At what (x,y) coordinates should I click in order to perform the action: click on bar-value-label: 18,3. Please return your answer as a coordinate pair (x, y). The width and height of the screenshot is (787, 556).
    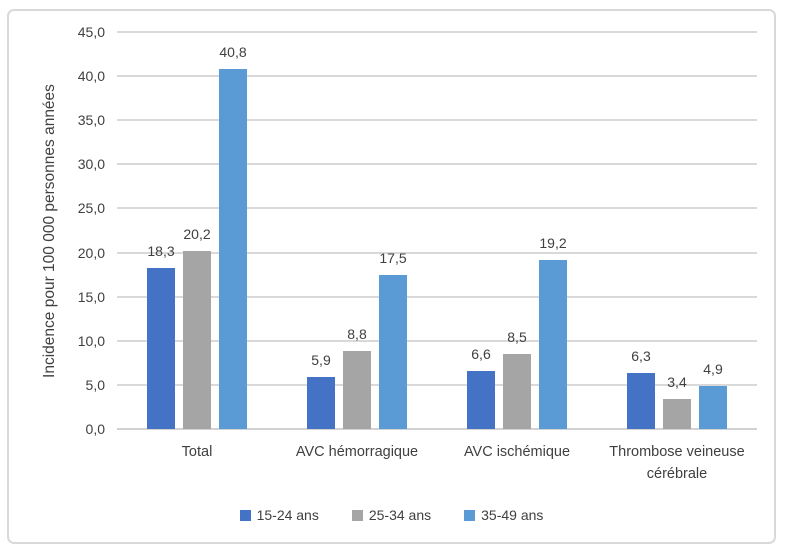
    Looking at the image, I should click on (161, 251).